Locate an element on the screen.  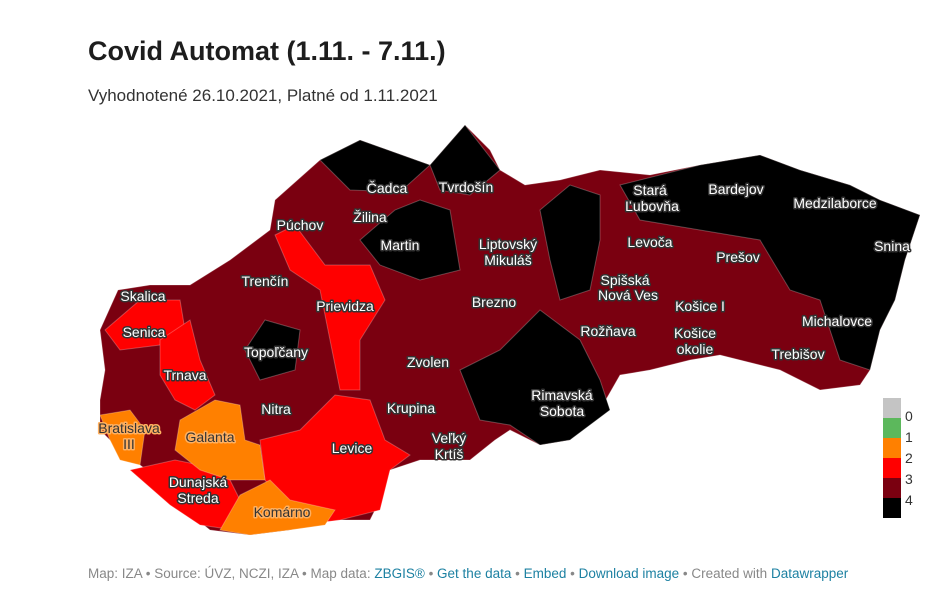
district-label: Veľký is located at coordinates (449, 438).